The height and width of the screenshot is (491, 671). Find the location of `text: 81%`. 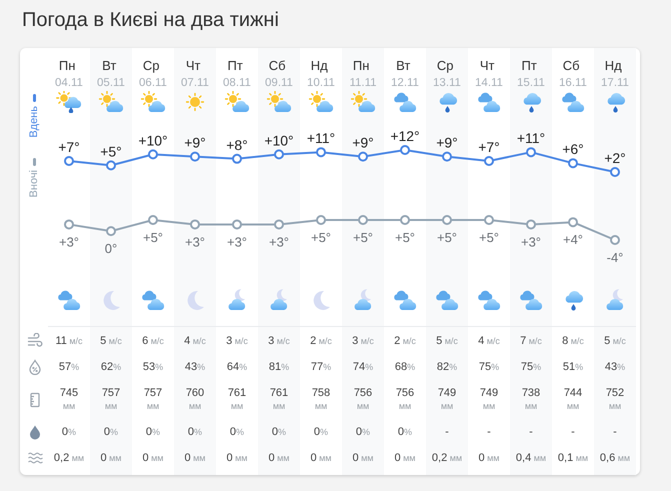

text: 81% is located at coordinates (279, 366).